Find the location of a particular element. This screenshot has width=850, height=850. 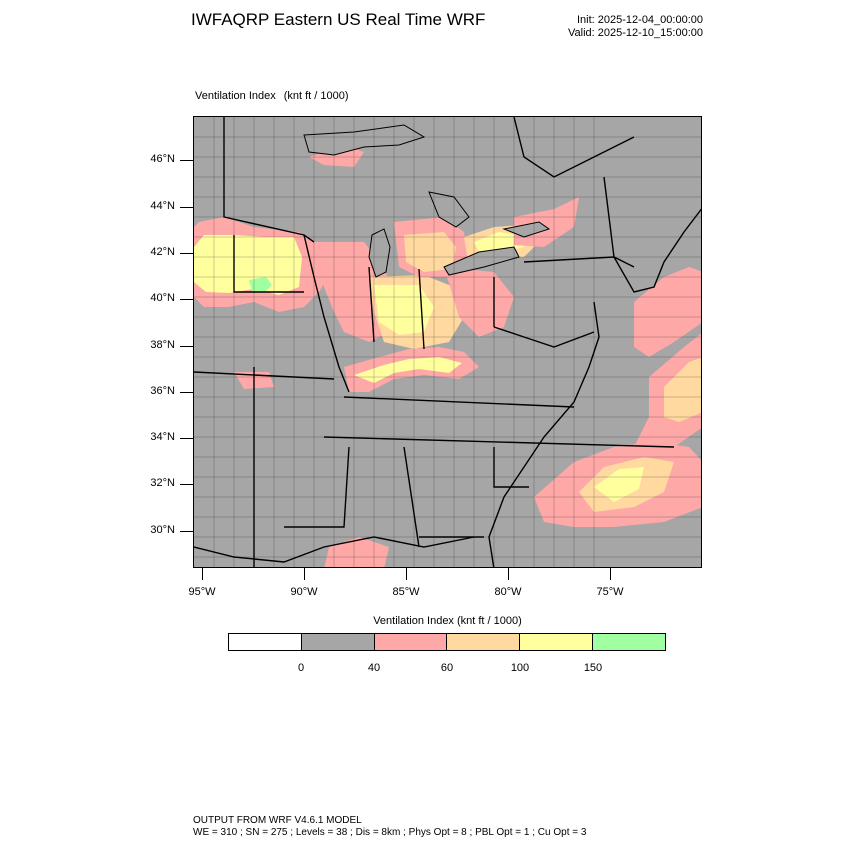

page-title: IWFAQRP Eastern US Real Time WRF is located at coordinates (338, 19).